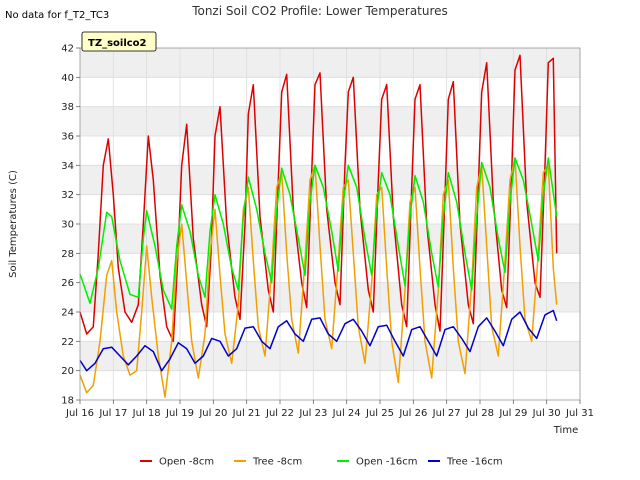  What do you see at coordinates (546, 413) in the screenshot?
I see `x-tick-label: Jul 30` at bounding box center [546, 413].